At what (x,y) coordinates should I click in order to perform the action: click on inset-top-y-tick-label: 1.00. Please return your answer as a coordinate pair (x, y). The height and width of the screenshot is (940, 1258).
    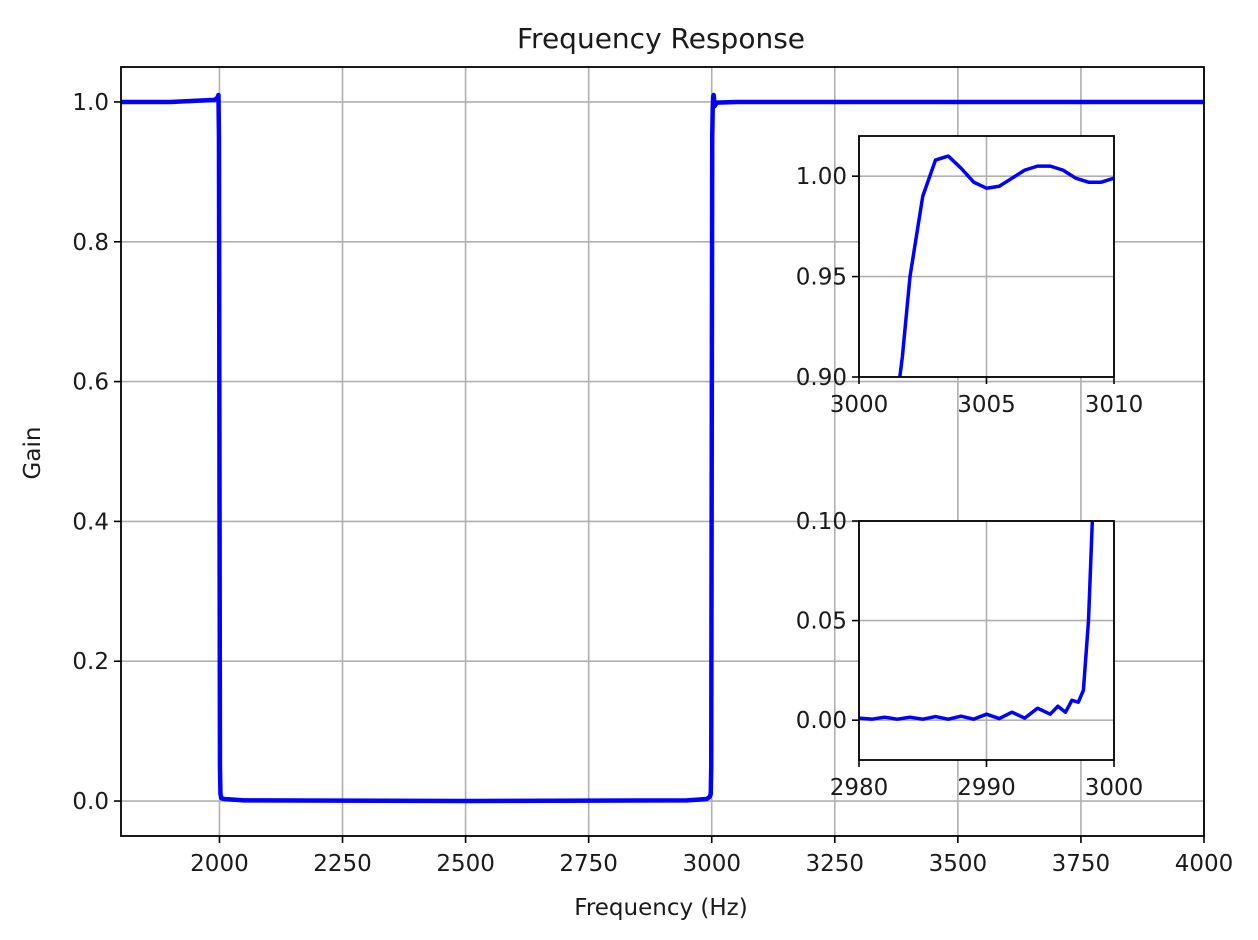
    Looking at the image, I should click on (821, 177).